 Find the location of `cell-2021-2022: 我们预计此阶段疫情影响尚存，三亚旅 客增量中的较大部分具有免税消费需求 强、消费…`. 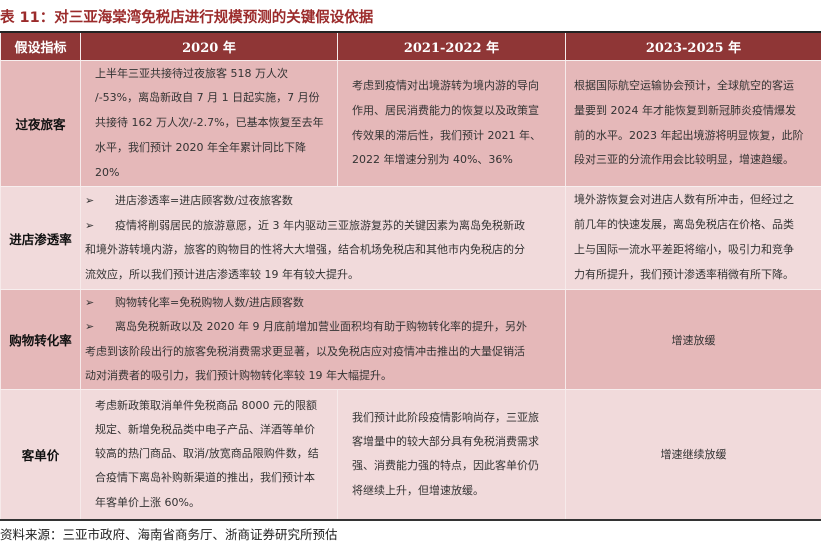

cell-2021-2022: 我们预计此阶段疫情影响尚存，三亚旅 客增量中的较大部分具有免税消费需求 强、消费… is located at coordinates (451, 454).